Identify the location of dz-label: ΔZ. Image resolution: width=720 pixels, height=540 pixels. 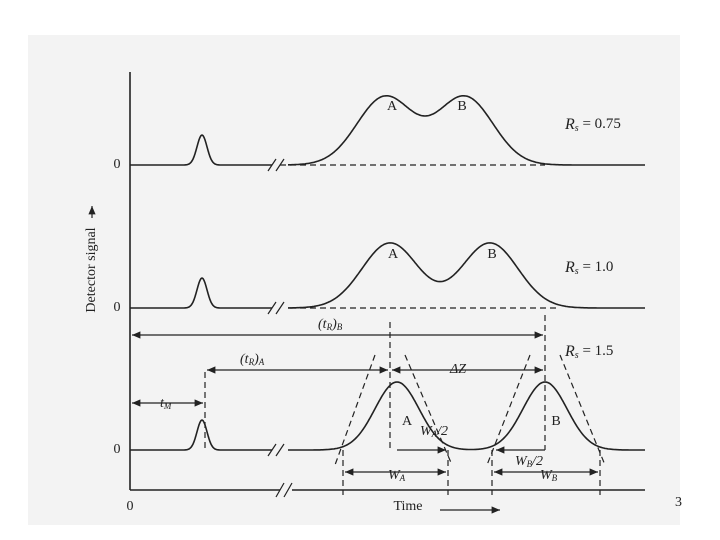
(457, 369).